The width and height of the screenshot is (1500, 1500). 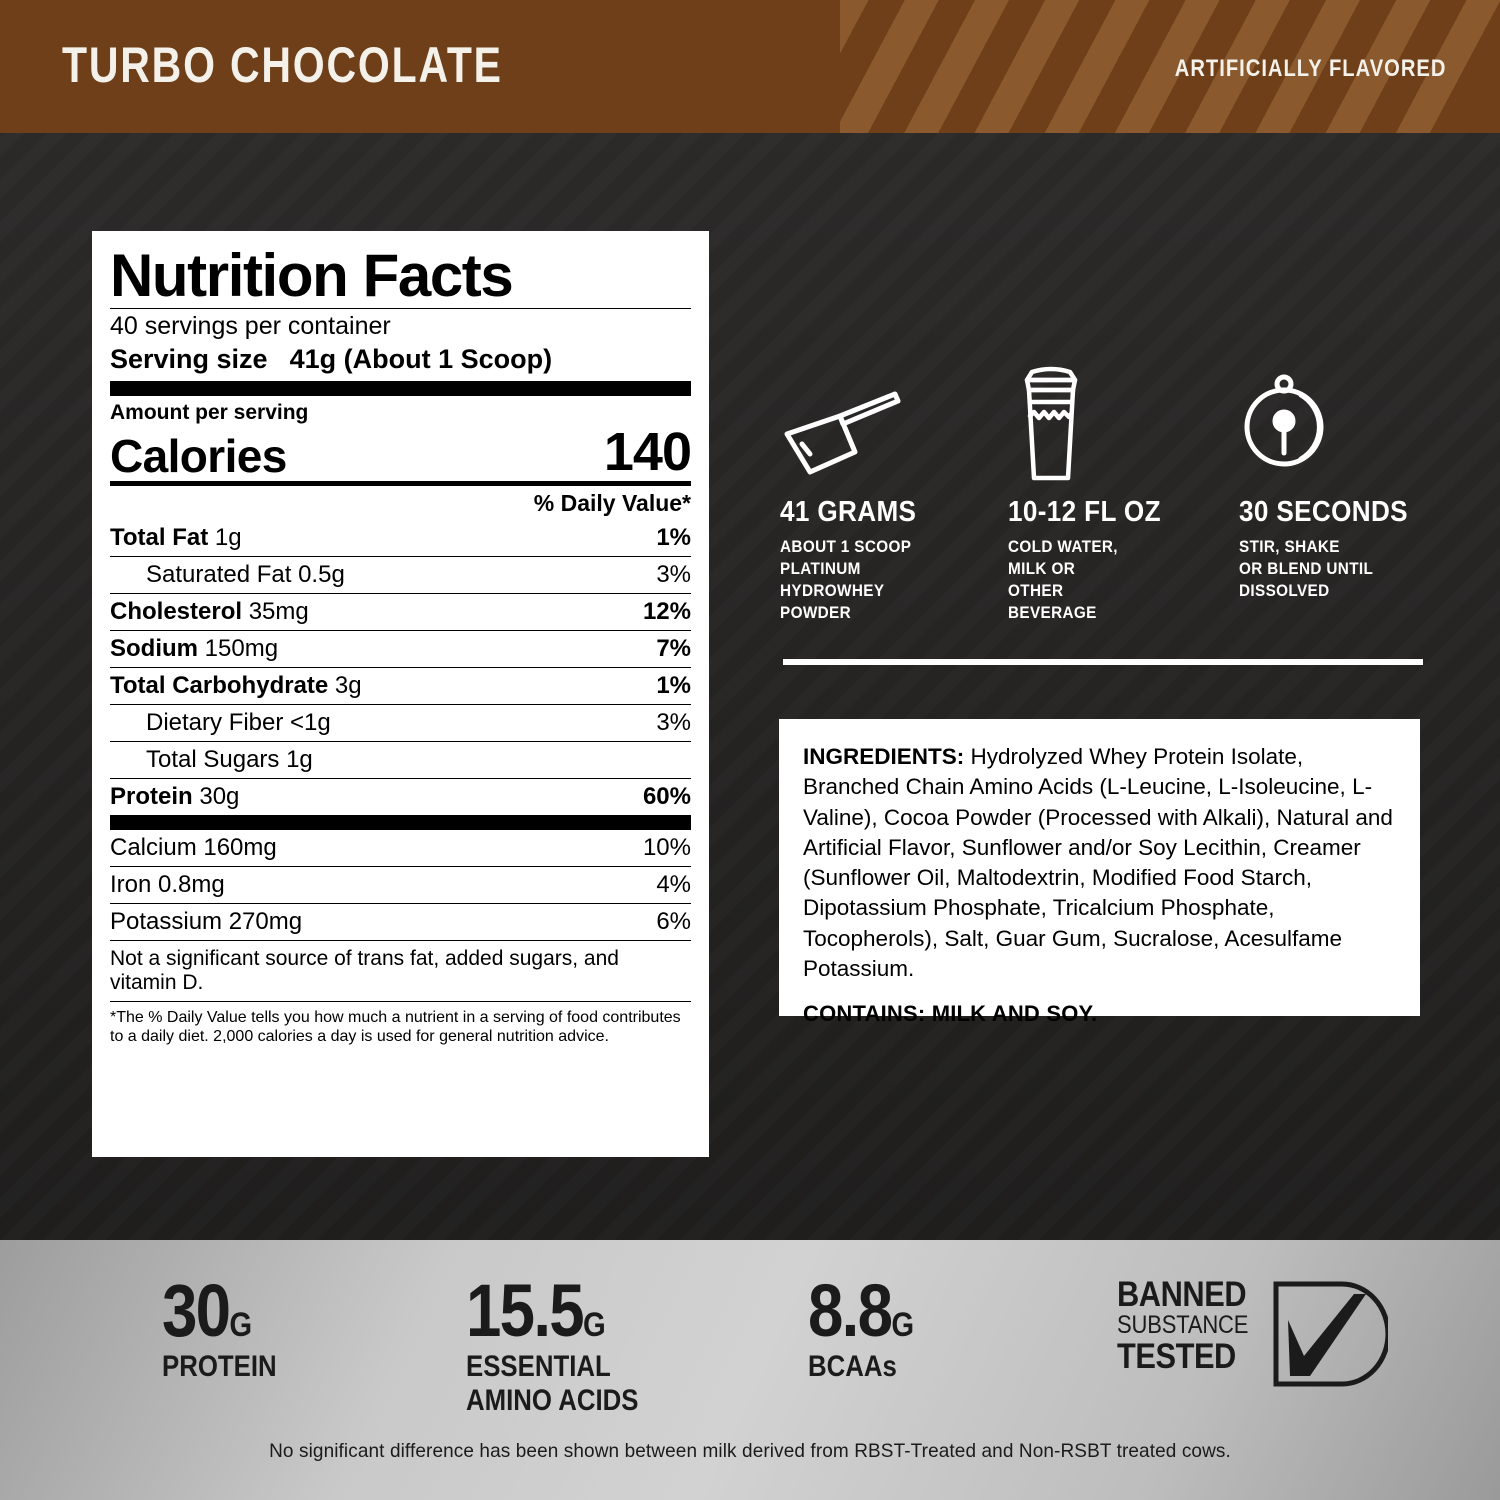 What do you see at coordinates (189, 359) in the screenshot?
I see `serving-size-label: Serving size` at bounding box center [189, 359].